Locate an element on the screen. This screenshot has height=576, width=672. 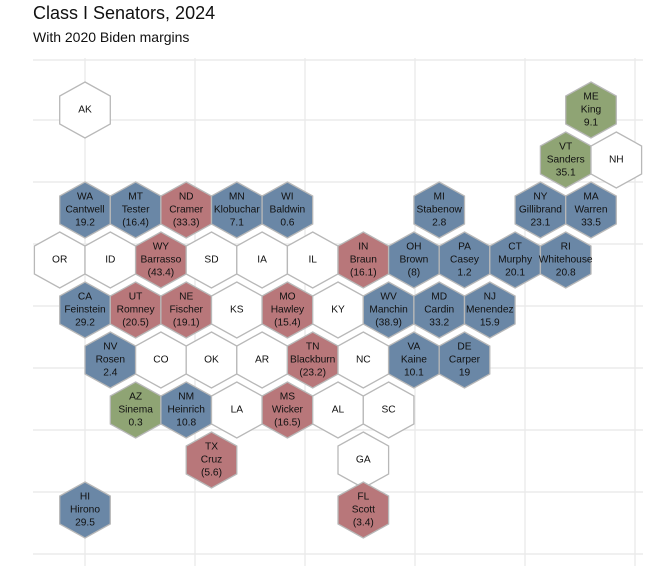
state-abbr-label: KS is located at coordinates (237, 310).